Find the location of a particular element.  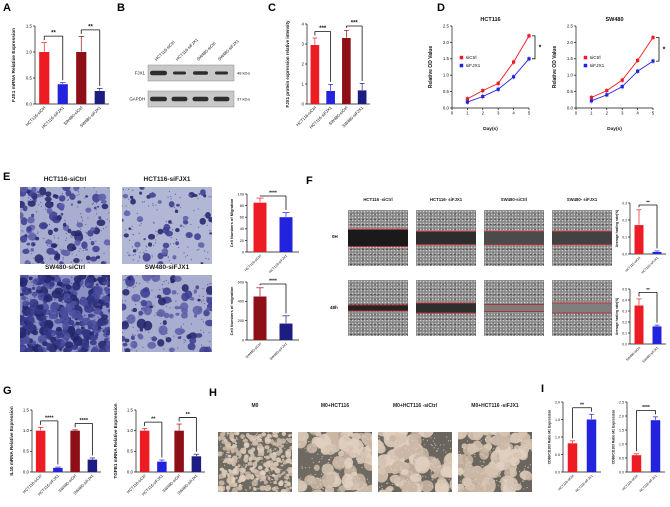

wound-image is located at coordinates (446, 308).